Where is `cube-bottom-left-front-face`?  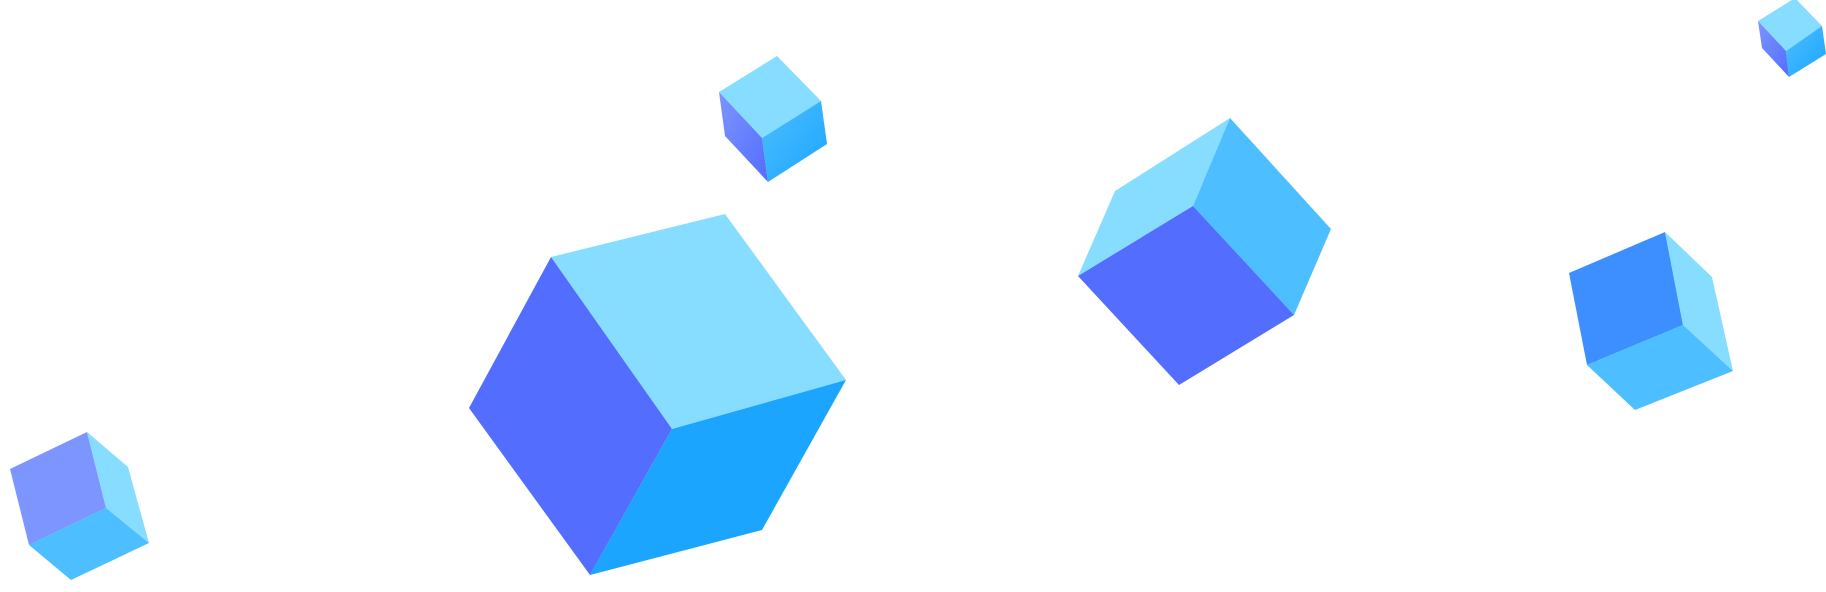 cube-bottom-left-front-face is located at coordinates (58, 488).